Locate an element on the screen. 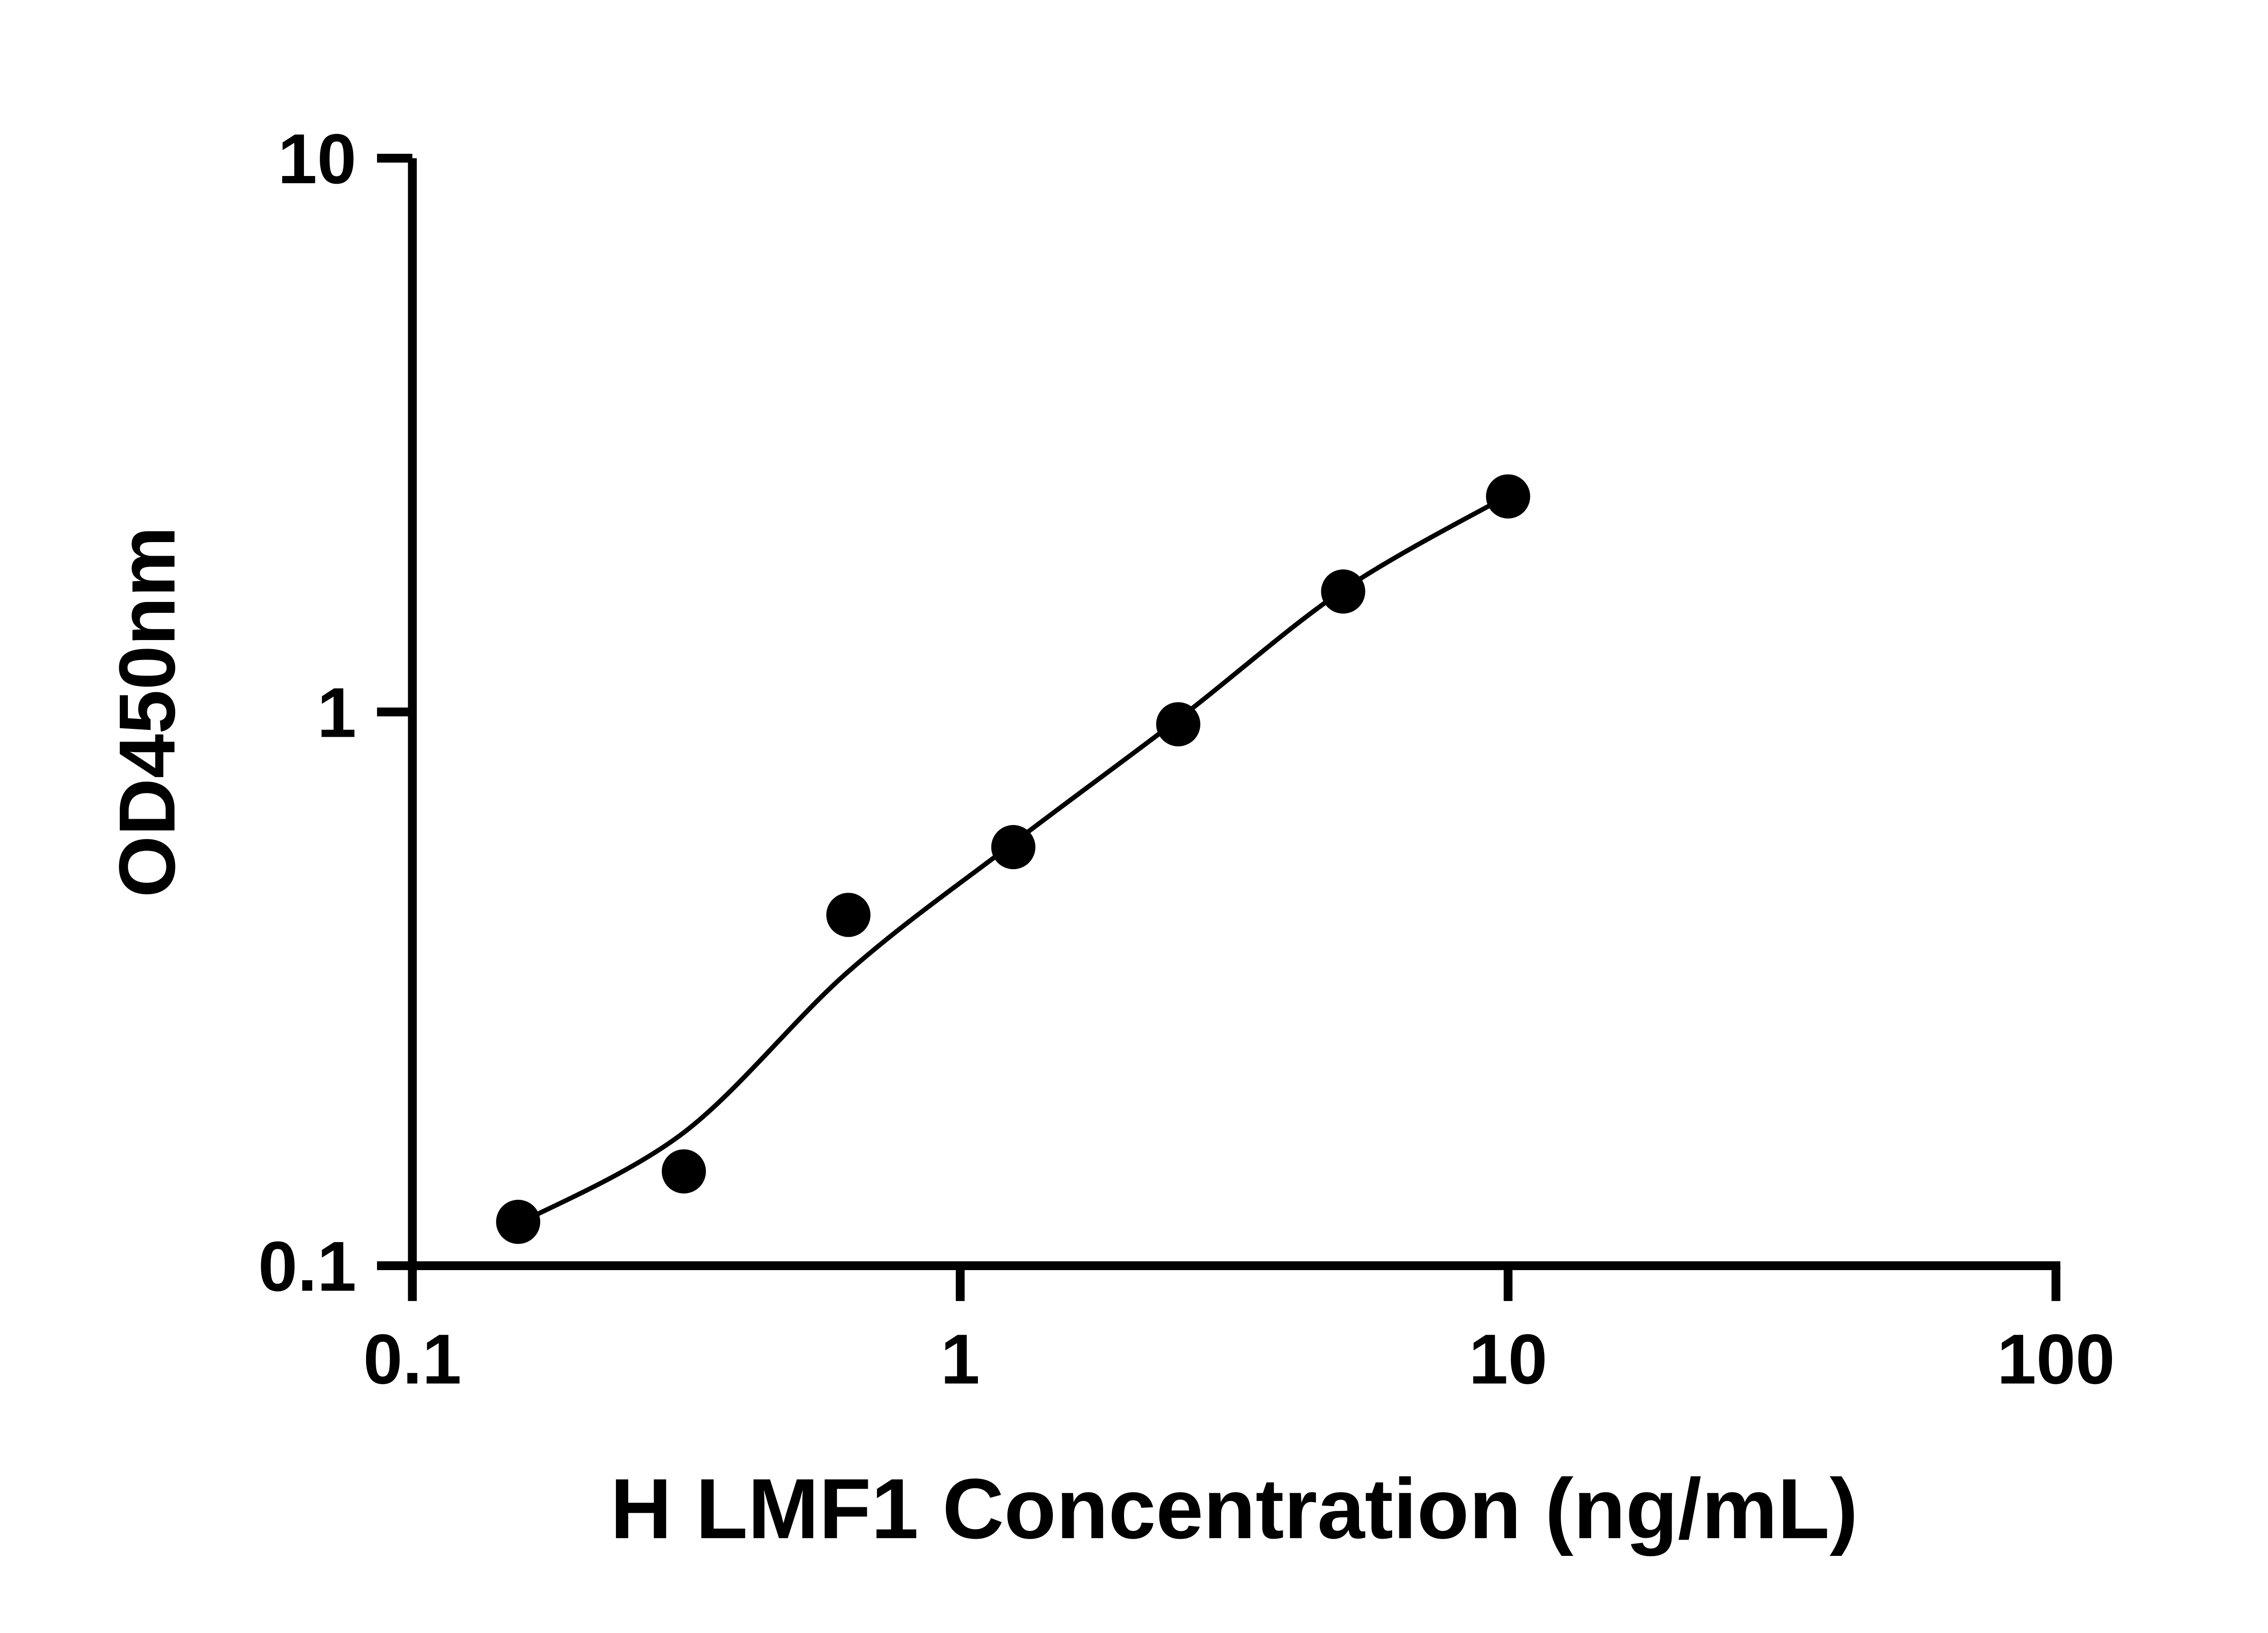  y-axis-title: OD450nm is located at coordinates (147, 711).